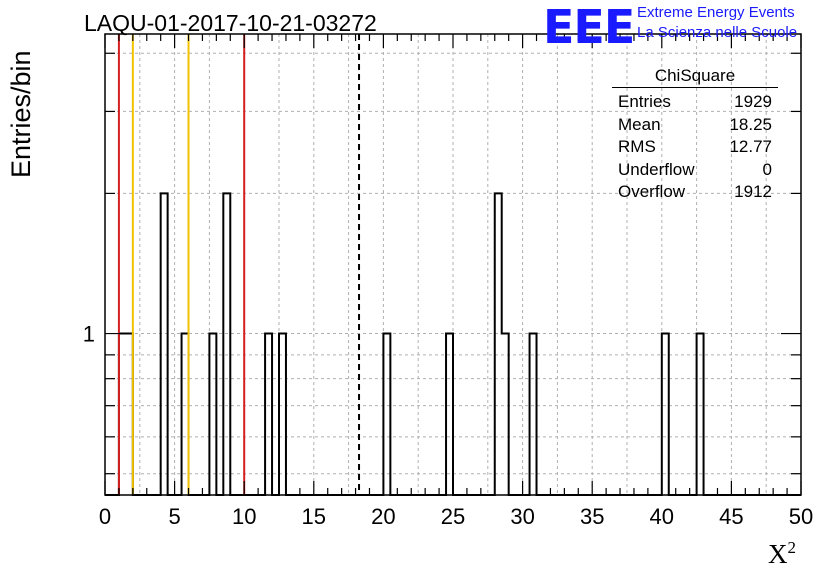 Image resolution: width=836 pixels, height=572 pixels. Describe the element at coordinates (637, 146) in the screenshot. I see `stats-label: RMS` at that location.